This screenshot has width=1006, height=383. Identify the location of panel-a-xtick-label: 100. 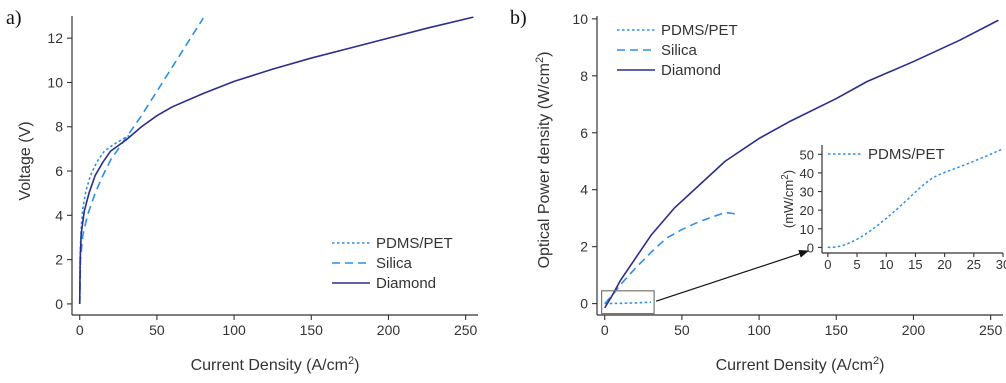
(234, 330).